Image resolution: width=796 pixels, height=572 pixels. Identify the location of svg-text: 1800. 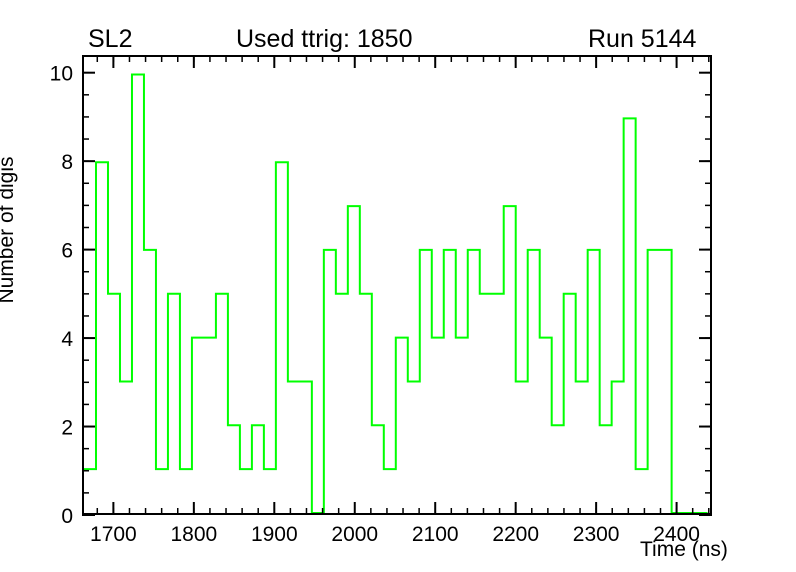
(193, 534).